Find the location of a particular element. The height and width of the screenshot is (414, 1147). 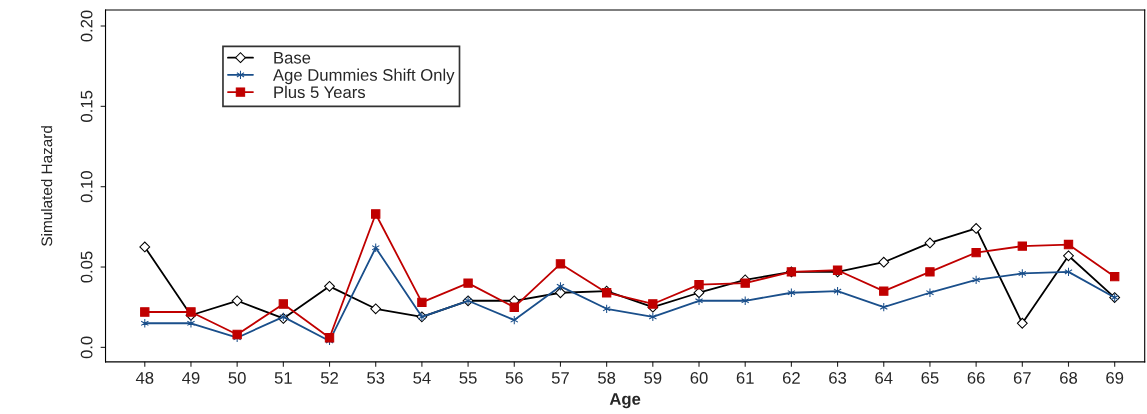

y-tick-label: 0.05 is located at coordinates (86, 267).